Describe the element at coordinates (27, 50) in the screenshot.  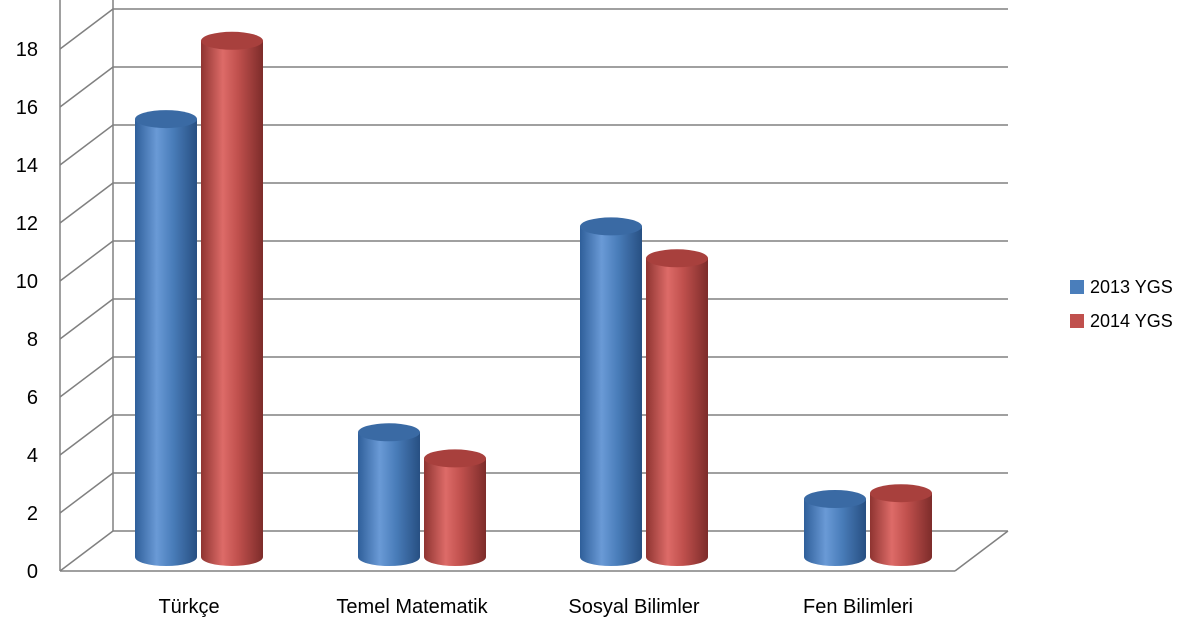
I see `y-tick-label: 18` at that location.